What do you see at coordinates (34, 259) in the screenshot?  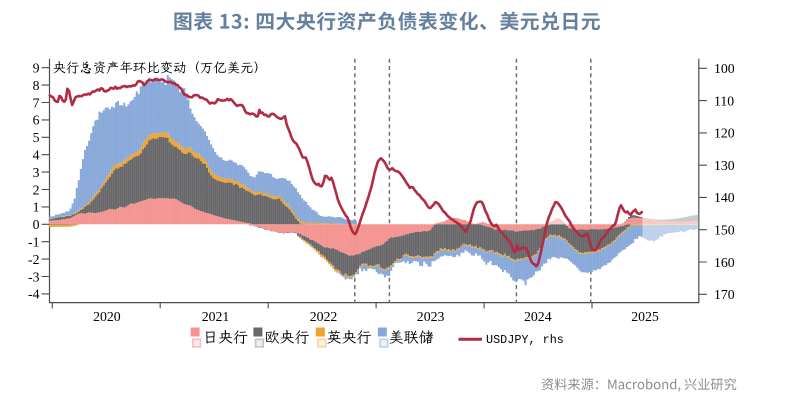 I see `svg-text: -2` at bounding box center [34, 259].